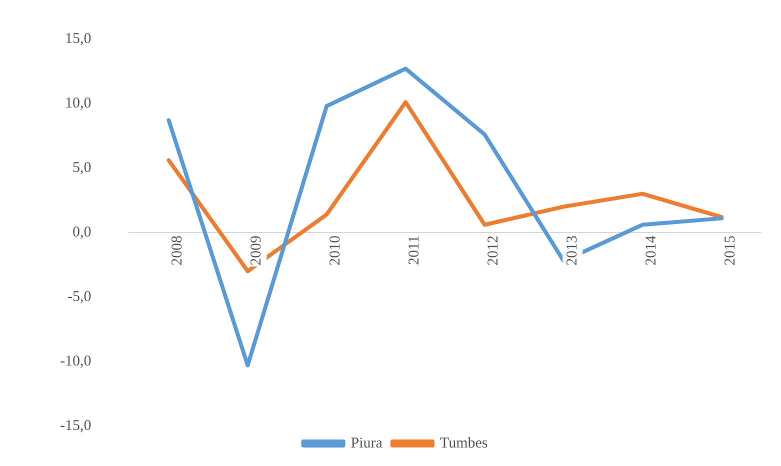 This screenshot has height=466, width=781. Describe the element at coordinates (651, 250) in the screenshot. I see `x-tick-label: 2014` at that location.